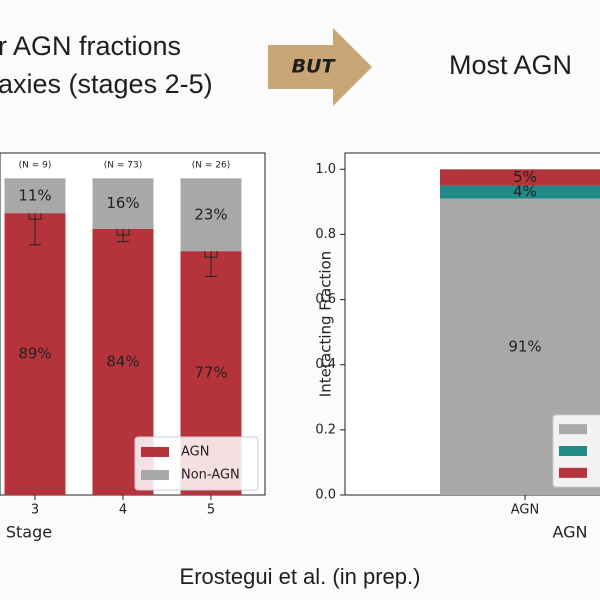 The height and width of the screenshot is (600, 600). Describe the element at coordinates (106, 84) in the screenshot. I see `slide-title-line: axies (stages 2-5)` at that location.